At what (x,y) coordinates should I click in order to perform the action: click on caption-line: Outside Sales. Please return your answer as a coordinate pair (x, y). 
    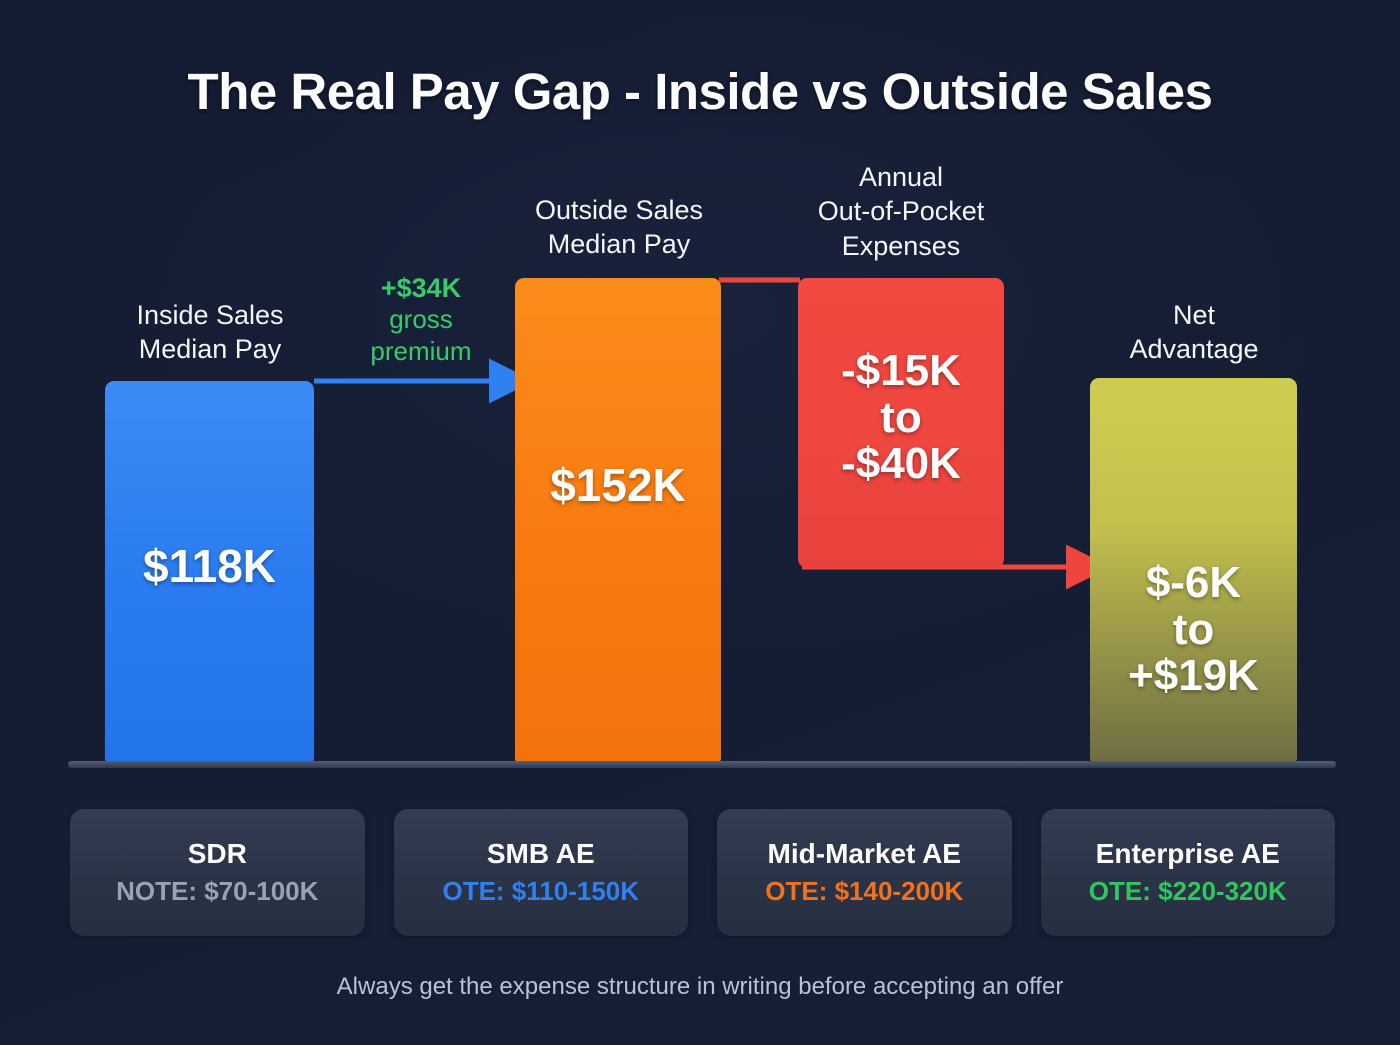
    Looking at the image, I should click on (619, 210).